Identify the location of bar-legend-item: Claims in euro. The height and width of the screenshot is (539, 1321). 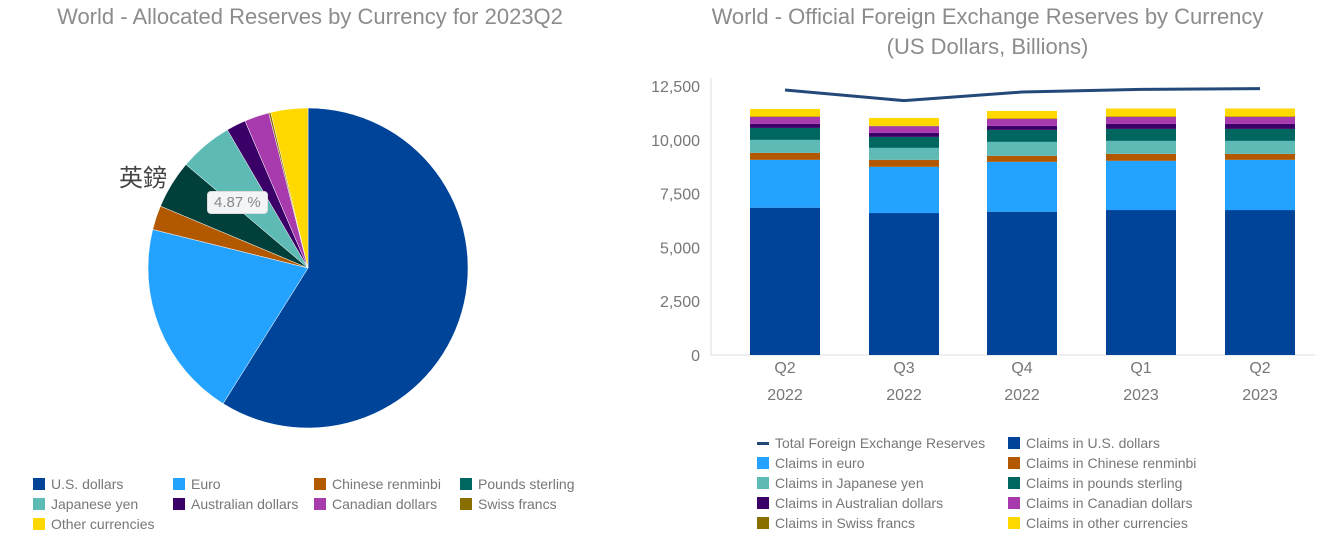
(810, 463).